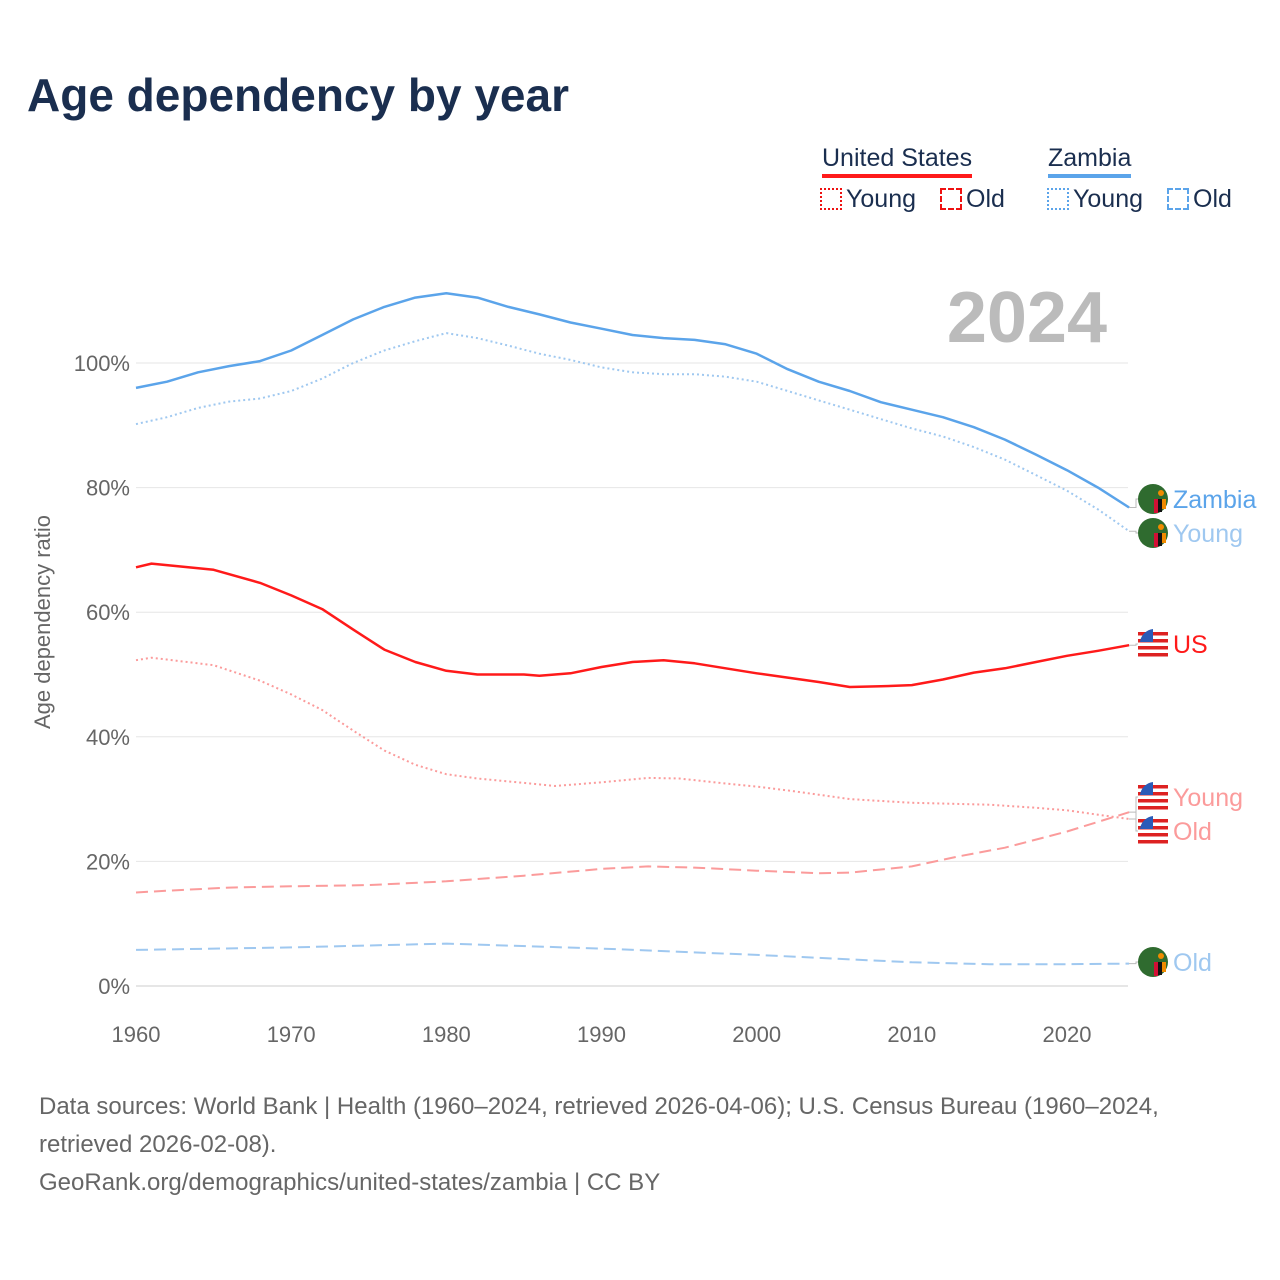 This screenshot has width=1280, height=1280. I want to click on legend-item-zambia-old: Old, so click(1199, 199).